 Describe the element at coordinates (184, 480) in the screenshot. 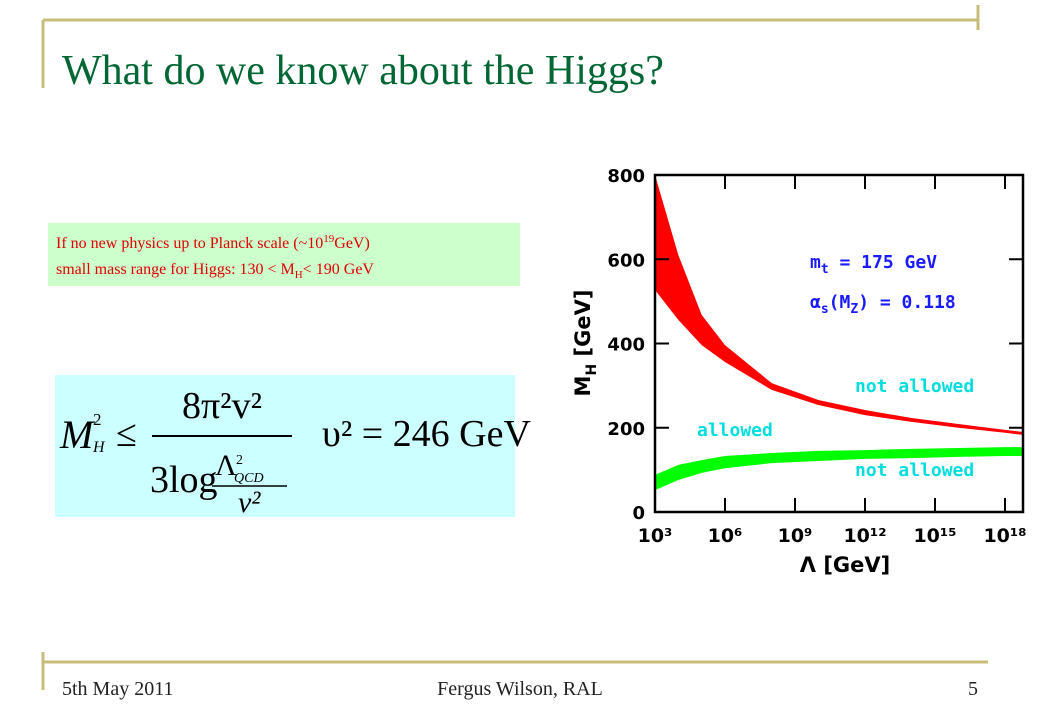

I see `formula-text: 3log` at that location.